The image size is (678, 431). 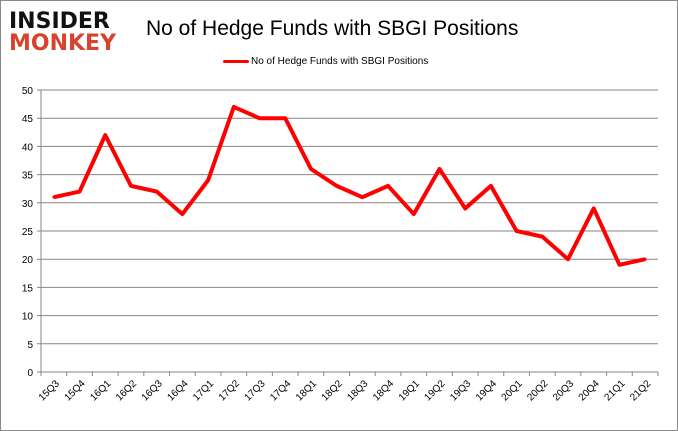 I want to click on y-tick-label: 5, so click(x=30, y=345).